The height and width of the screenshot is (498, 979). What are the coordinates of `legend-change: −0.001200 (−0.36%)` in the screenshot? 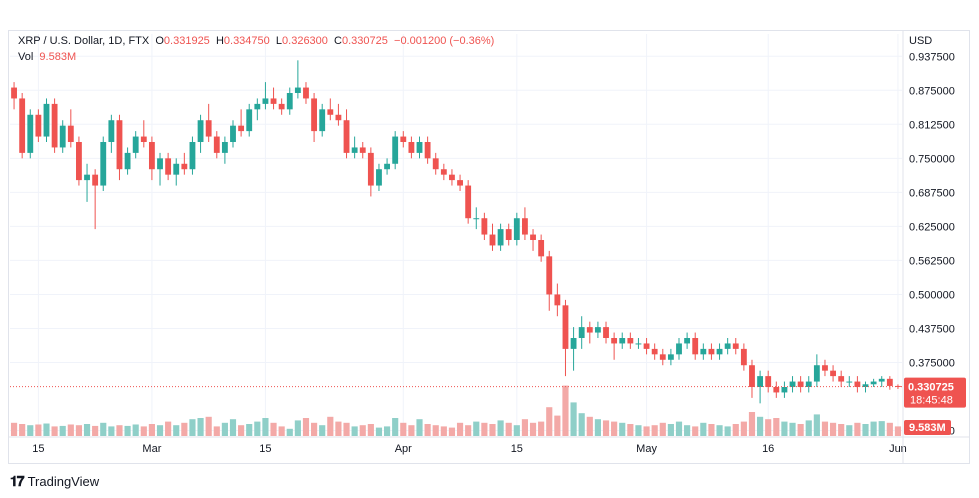 It's located at (444, 41).